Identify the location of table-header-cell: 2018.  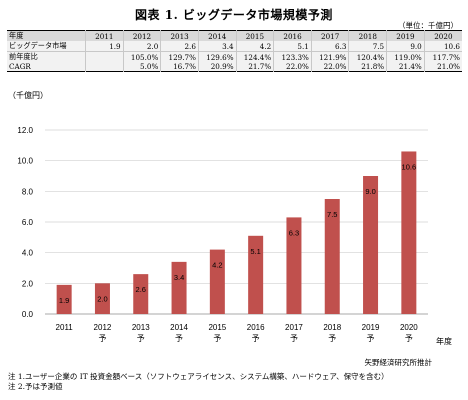
(368, 35).